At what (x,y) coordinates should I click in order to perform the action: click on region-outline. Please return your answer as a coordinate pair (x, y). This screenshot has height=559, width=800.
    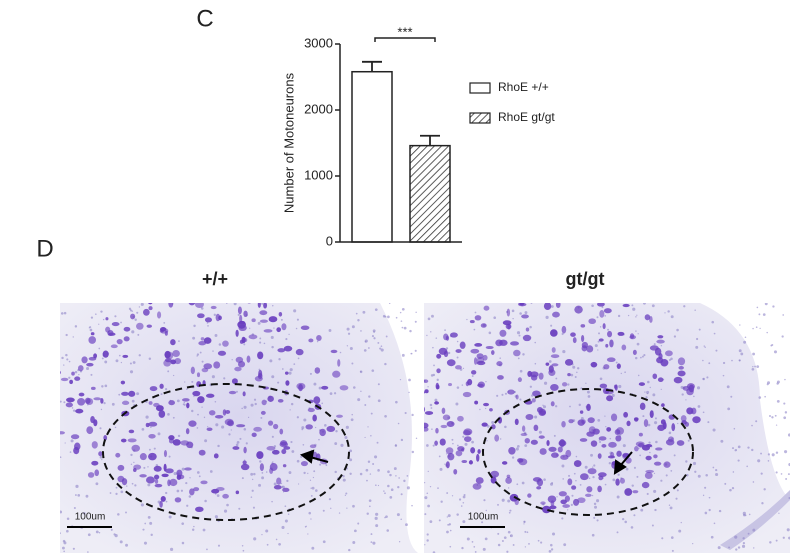
    Looking at the image, I should click on (226, 452).